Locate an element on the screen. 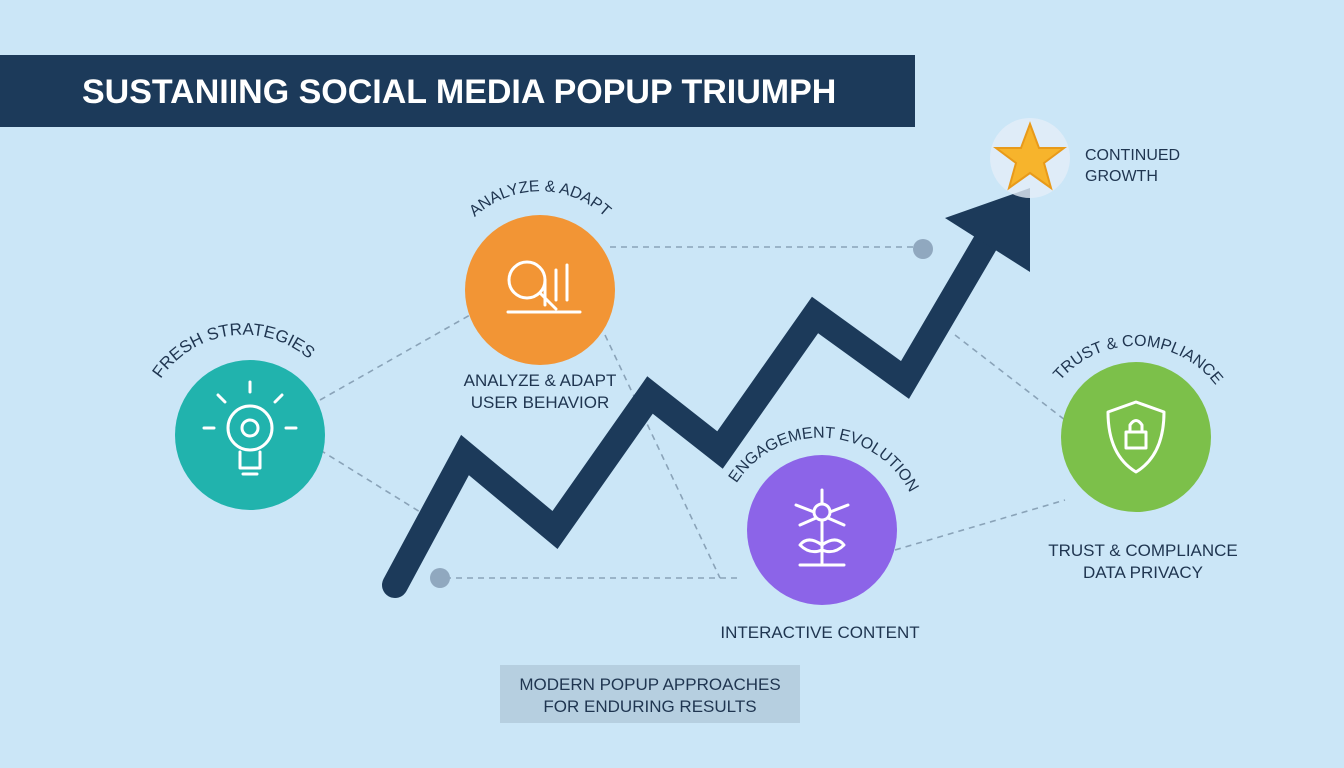 The width and height of the screenshot is (1344, 768). footer-text: MODERN POPUP APPROACHES is located at coordinates (649, 684).